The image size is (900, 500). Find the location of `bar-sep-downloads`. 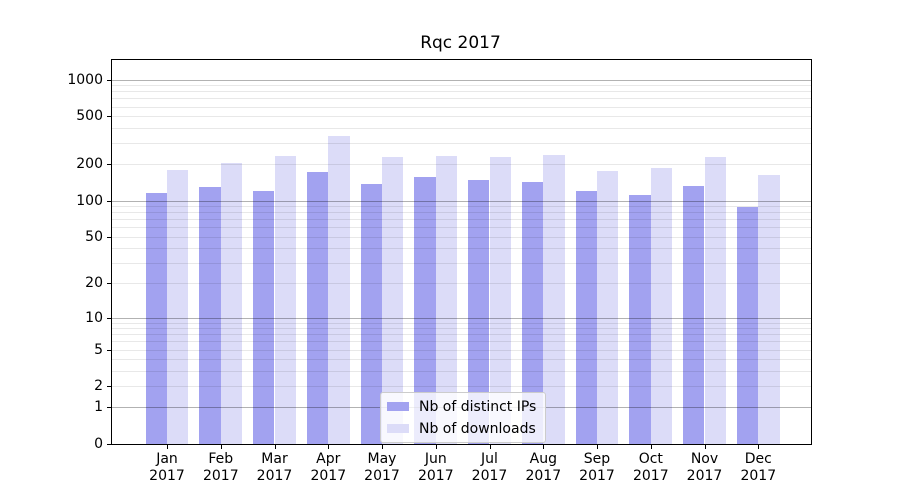

bar-sep-downloads is located at coordinates (608, 307).